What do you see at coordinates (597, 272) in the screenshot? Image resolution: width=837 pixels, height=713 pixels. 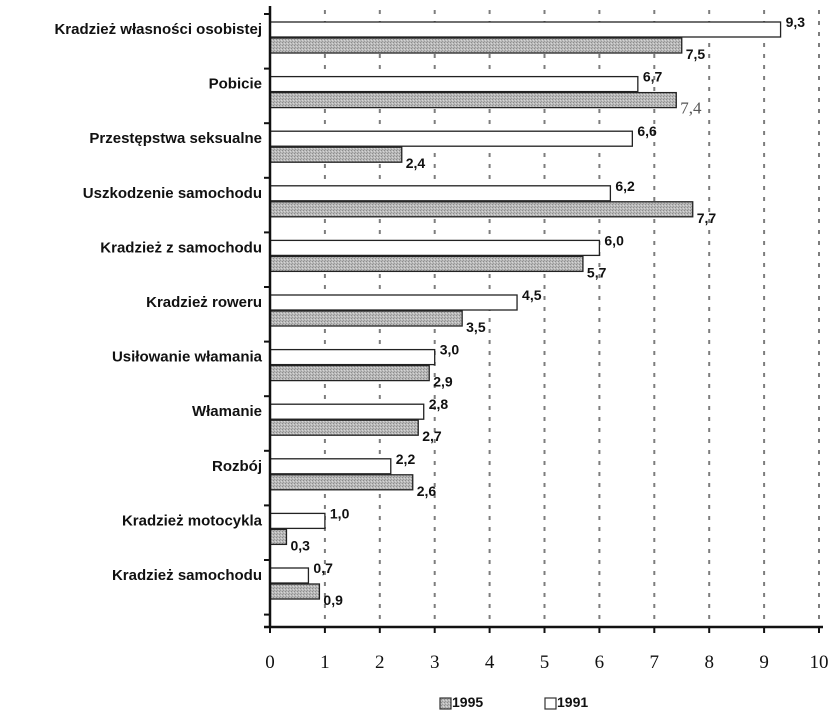 I see `value-label-1995-4: 5,7` at bounding box center [597, 272].